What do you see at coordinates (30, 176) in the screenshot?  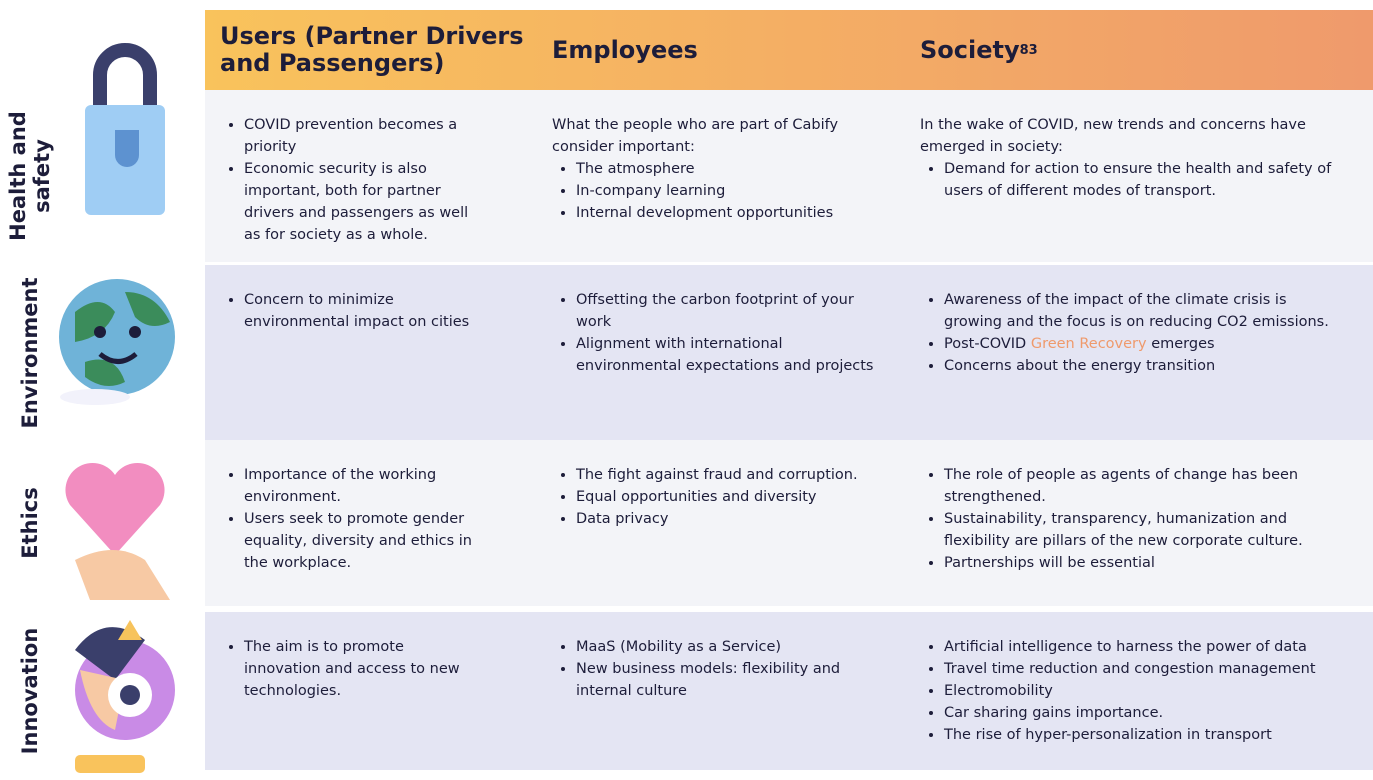 I see `row-label: Health and safety` at bounding box center [30, 176].